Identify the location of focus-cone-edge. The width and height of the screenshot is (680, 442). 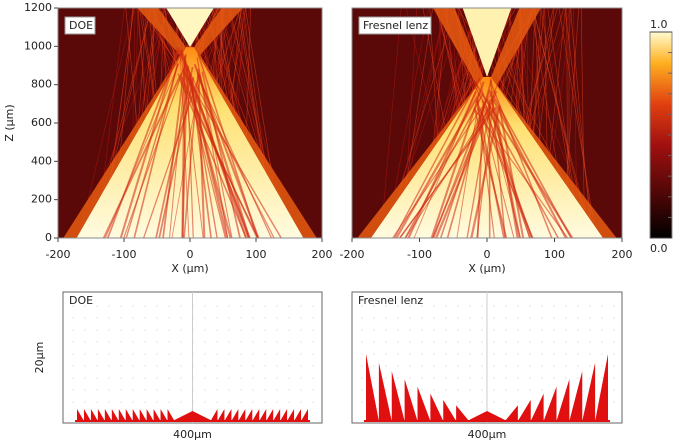
(124, 123).